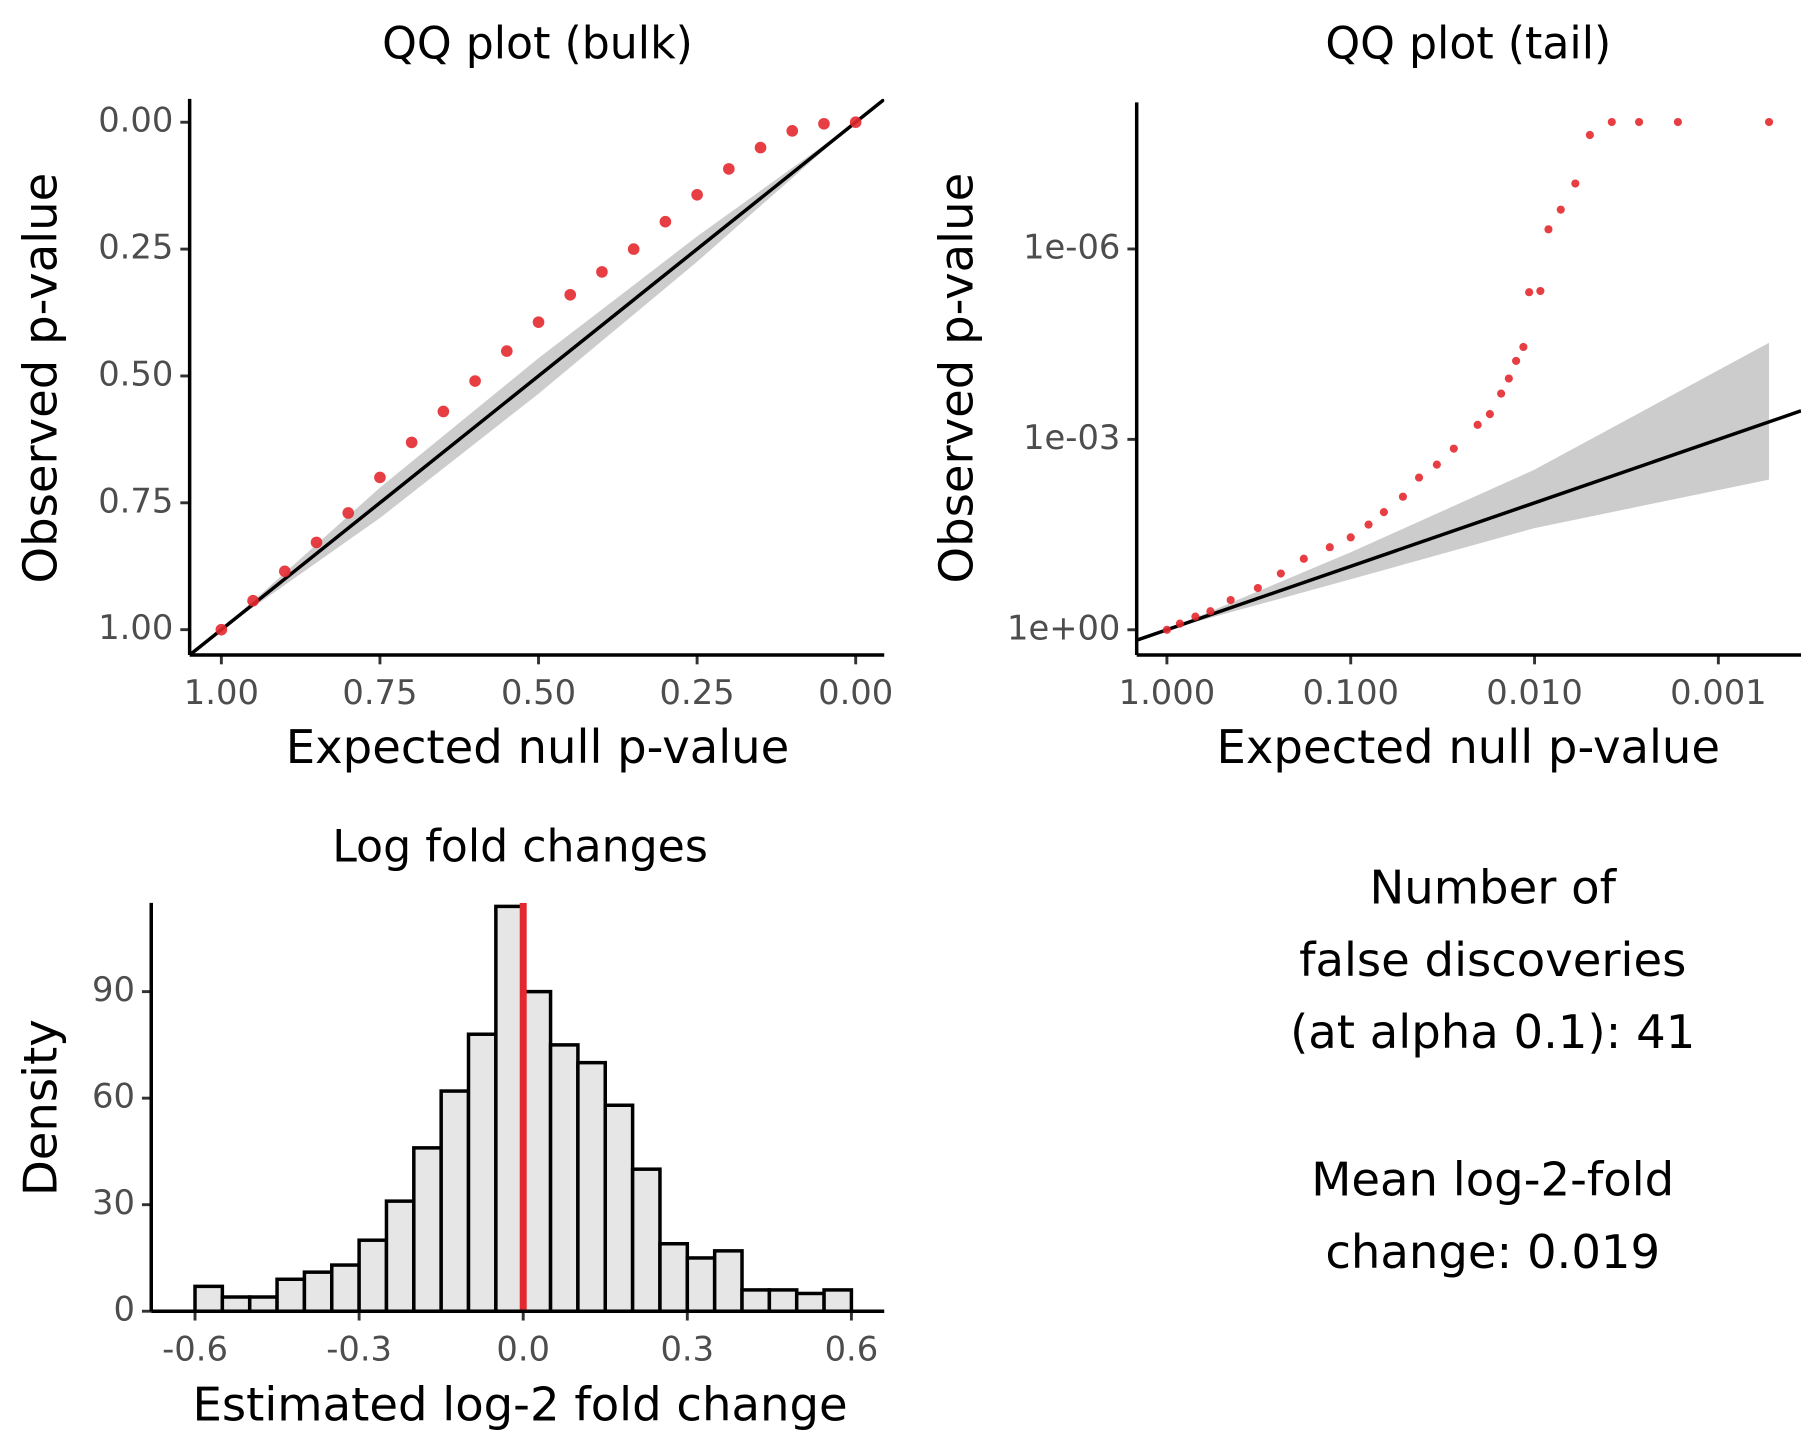  What do you see at coordinates (379, 692) in the screenshot?
I see `x-tick-label: 0.75` at bounding box center [379, 692].